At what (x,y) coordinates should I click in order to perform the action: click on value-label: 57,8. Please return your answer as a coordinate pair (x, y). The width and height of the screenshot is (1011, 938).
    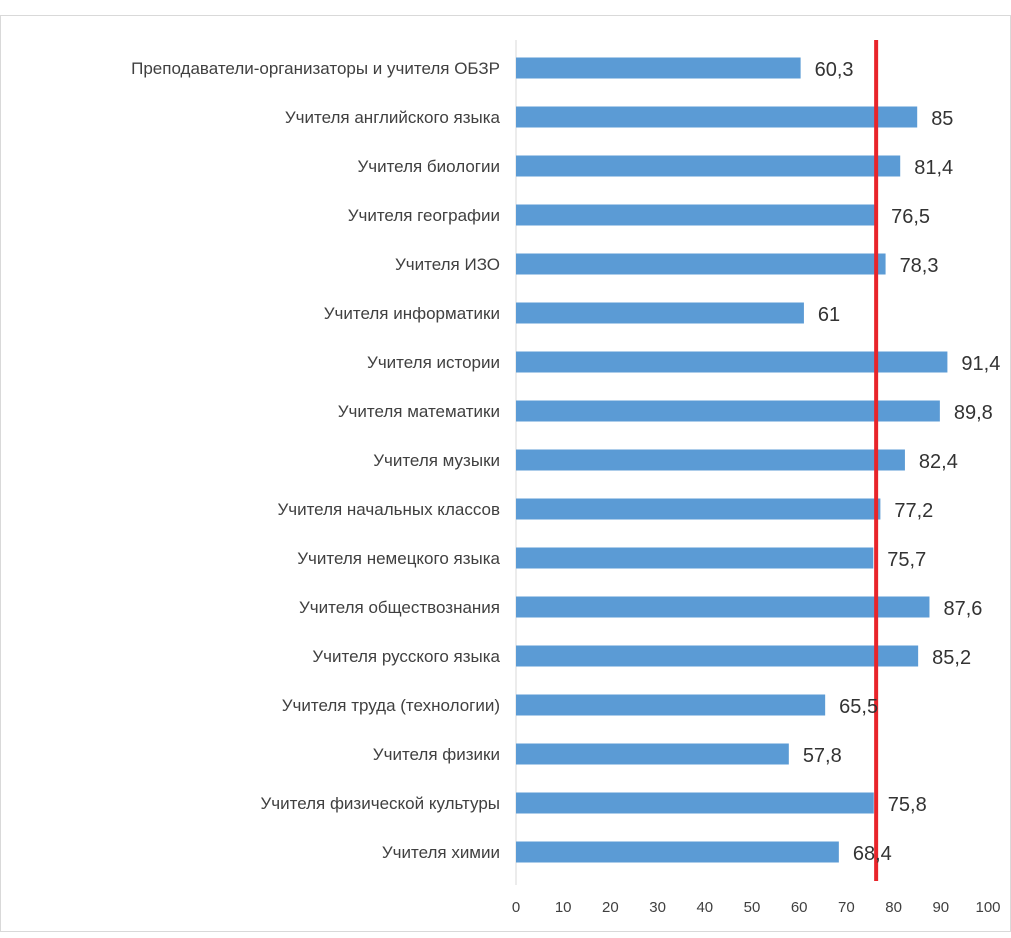
    Looking at the image, I should click on (822, 756).